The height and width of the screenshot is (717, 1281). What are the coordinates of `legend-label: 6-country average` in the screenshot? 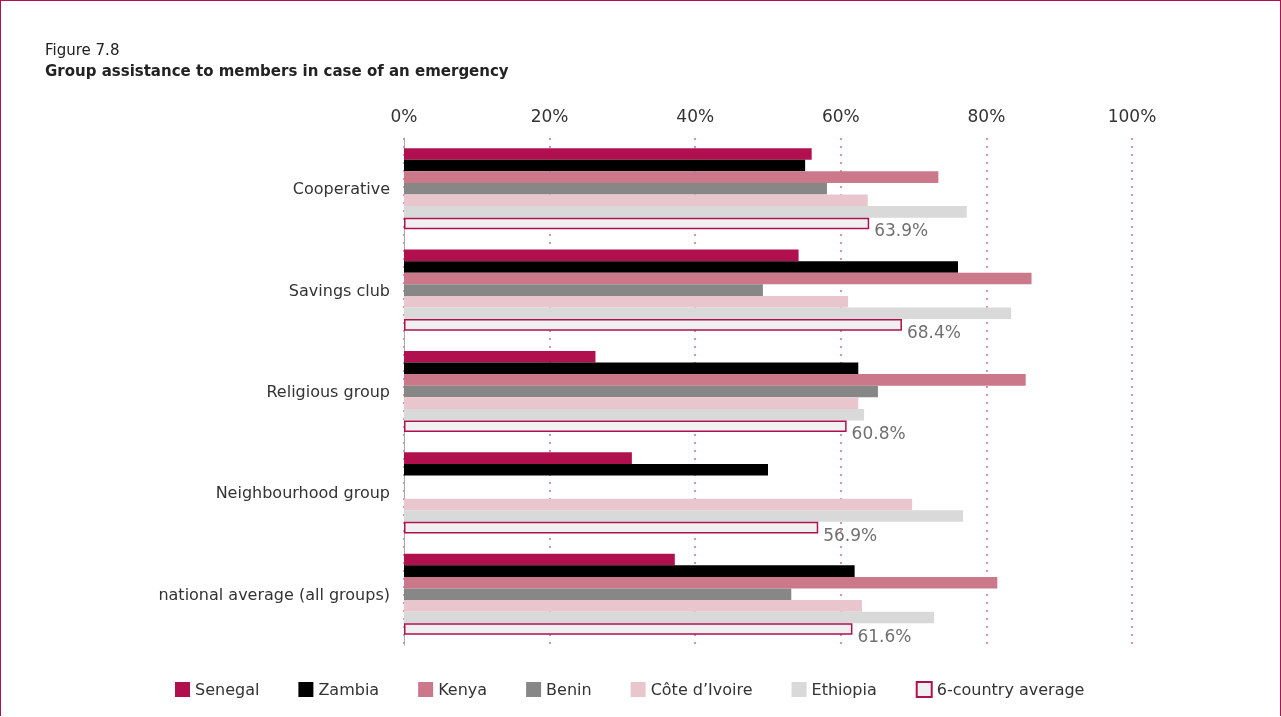 It's located at (1010, 689).